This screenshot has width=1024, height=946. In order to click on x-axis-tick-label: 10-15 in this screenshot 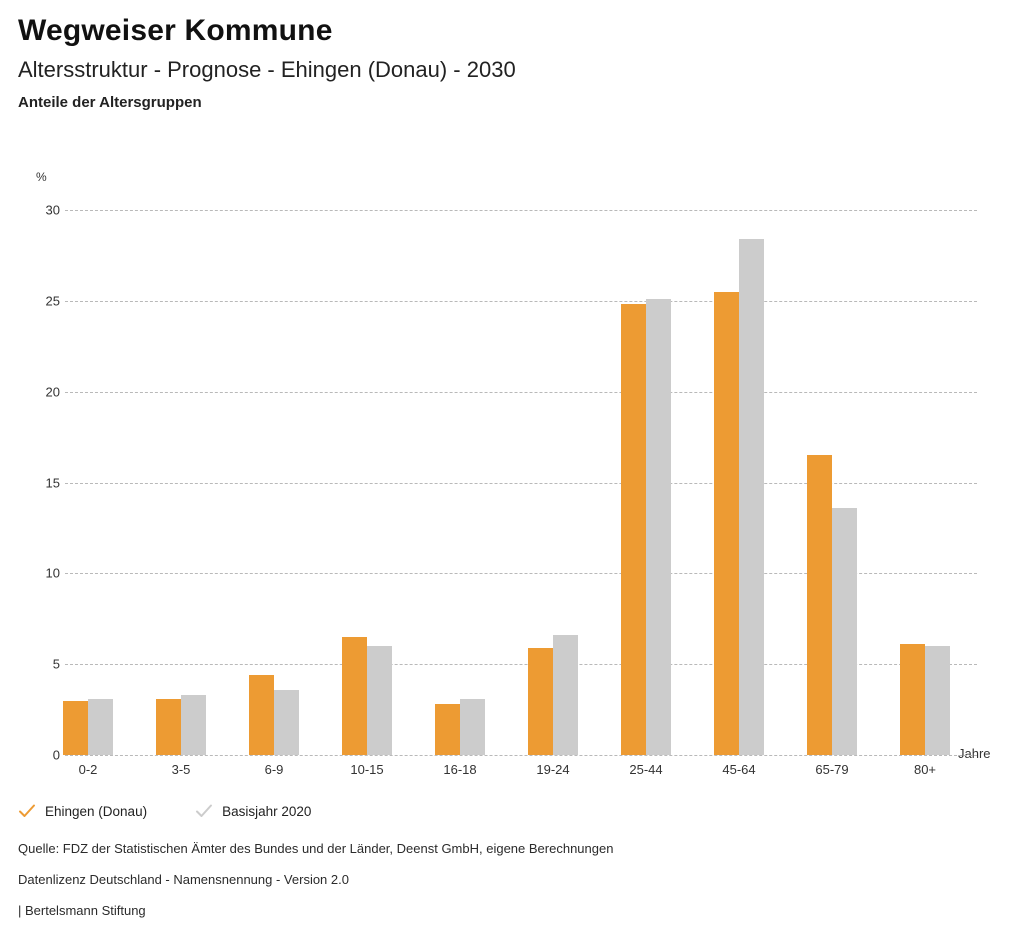, I will do `click(367, 769)`.